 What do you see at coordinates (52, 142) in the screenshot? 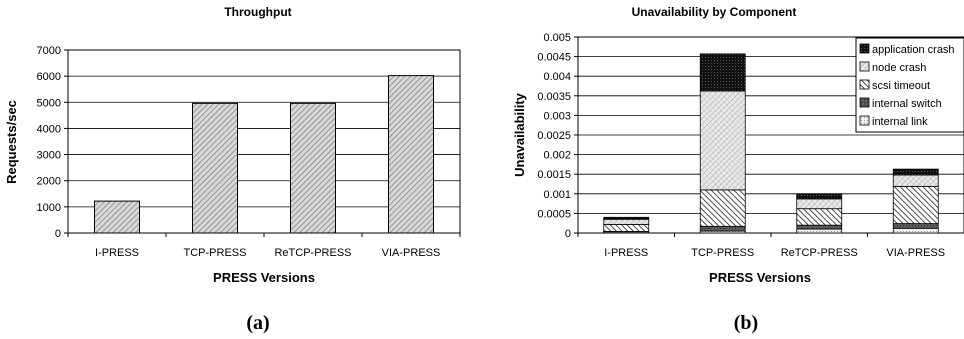
I see `chart-a-y-ticks: 0 1000 2000 3000 4000 5000 6000 7000` at bounding box center [52, 142].